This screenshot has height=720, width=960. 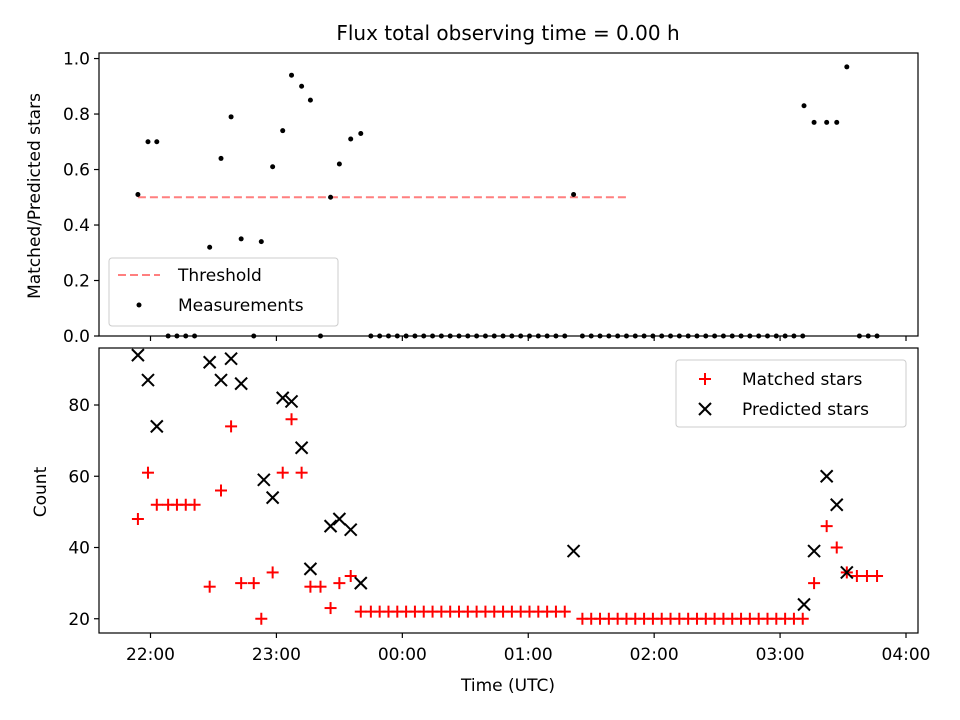 What do you see at coordinates (705, 379) in the screenshot?
I see `matched-legend-swatch` at bounding box center [705, 379].